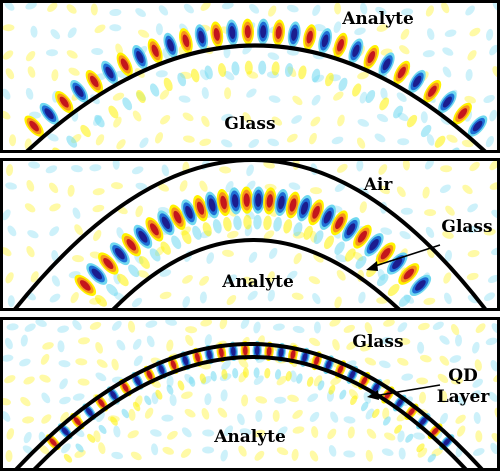 The width and height of the screenshot is (500, 471). What do you see at coordinates (377, 342) in the screenshot?
I see `label-glass-outer: Glass` at bounding box center [377, 342].